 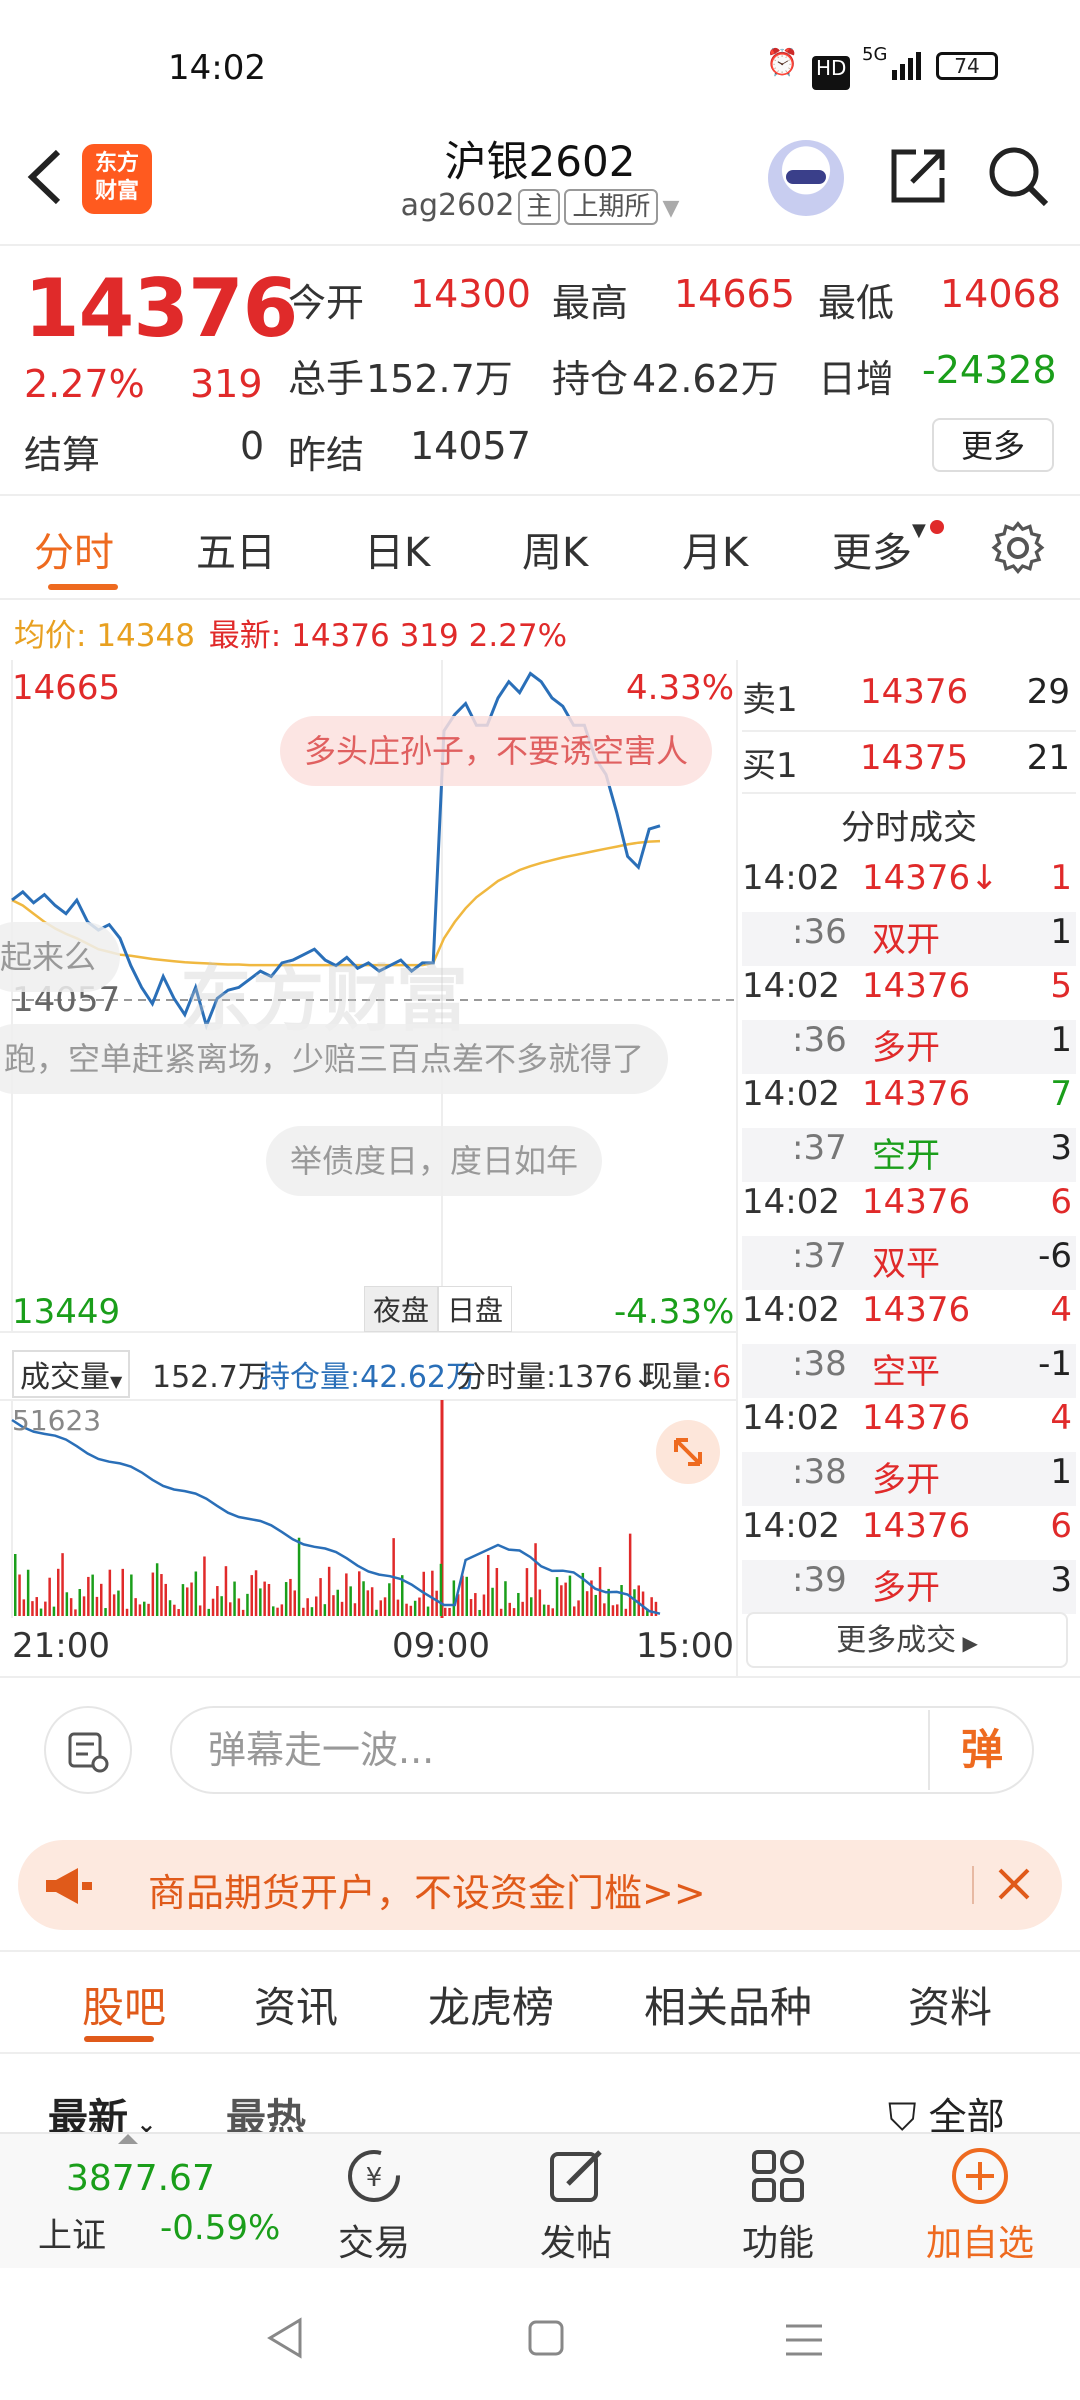 What do you see at coordinates (967, 66) in the screenshot?
I see `battery-icon: 74` at bounding box center [967, 66].